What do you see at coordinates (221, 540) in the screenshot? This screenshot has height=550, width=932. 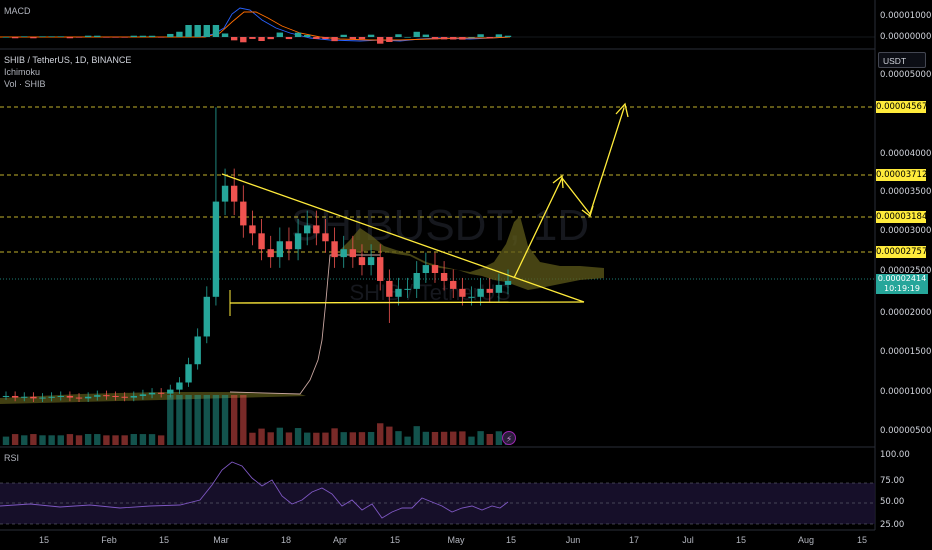 I see `time-axis-label: Mar` at bounding box center [221, 540].